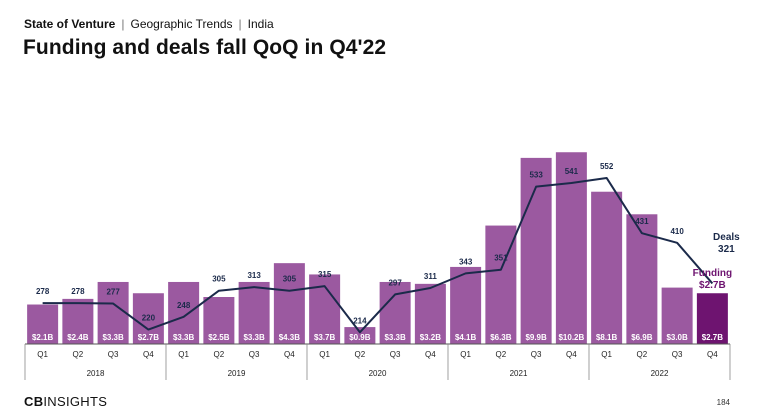 The height and width of the screenshot is (419, 760). Describe the element at coordinates (660, 373) in the screenshot. I see `year-label: 2022` at that location.